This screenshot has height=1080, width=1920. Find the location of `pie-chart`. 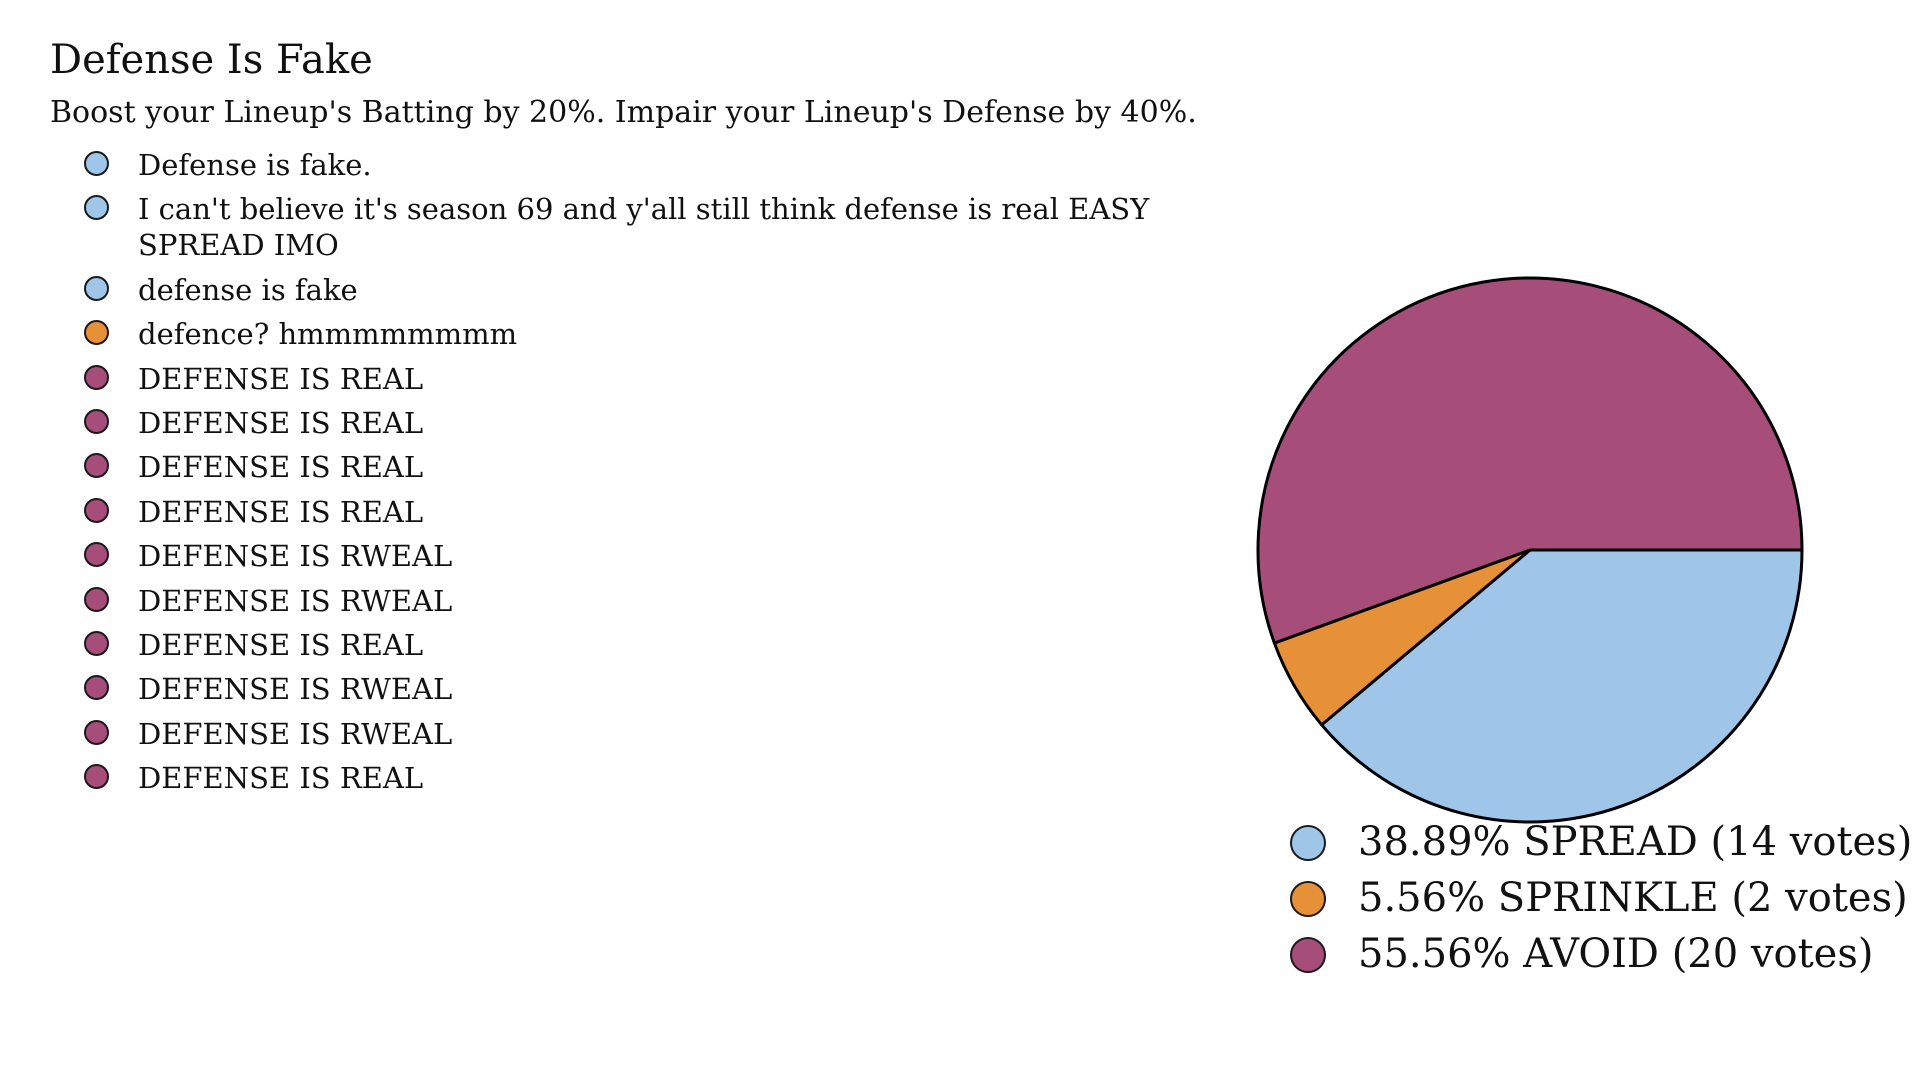

pie-chart is located at coordinates (1530, 550).